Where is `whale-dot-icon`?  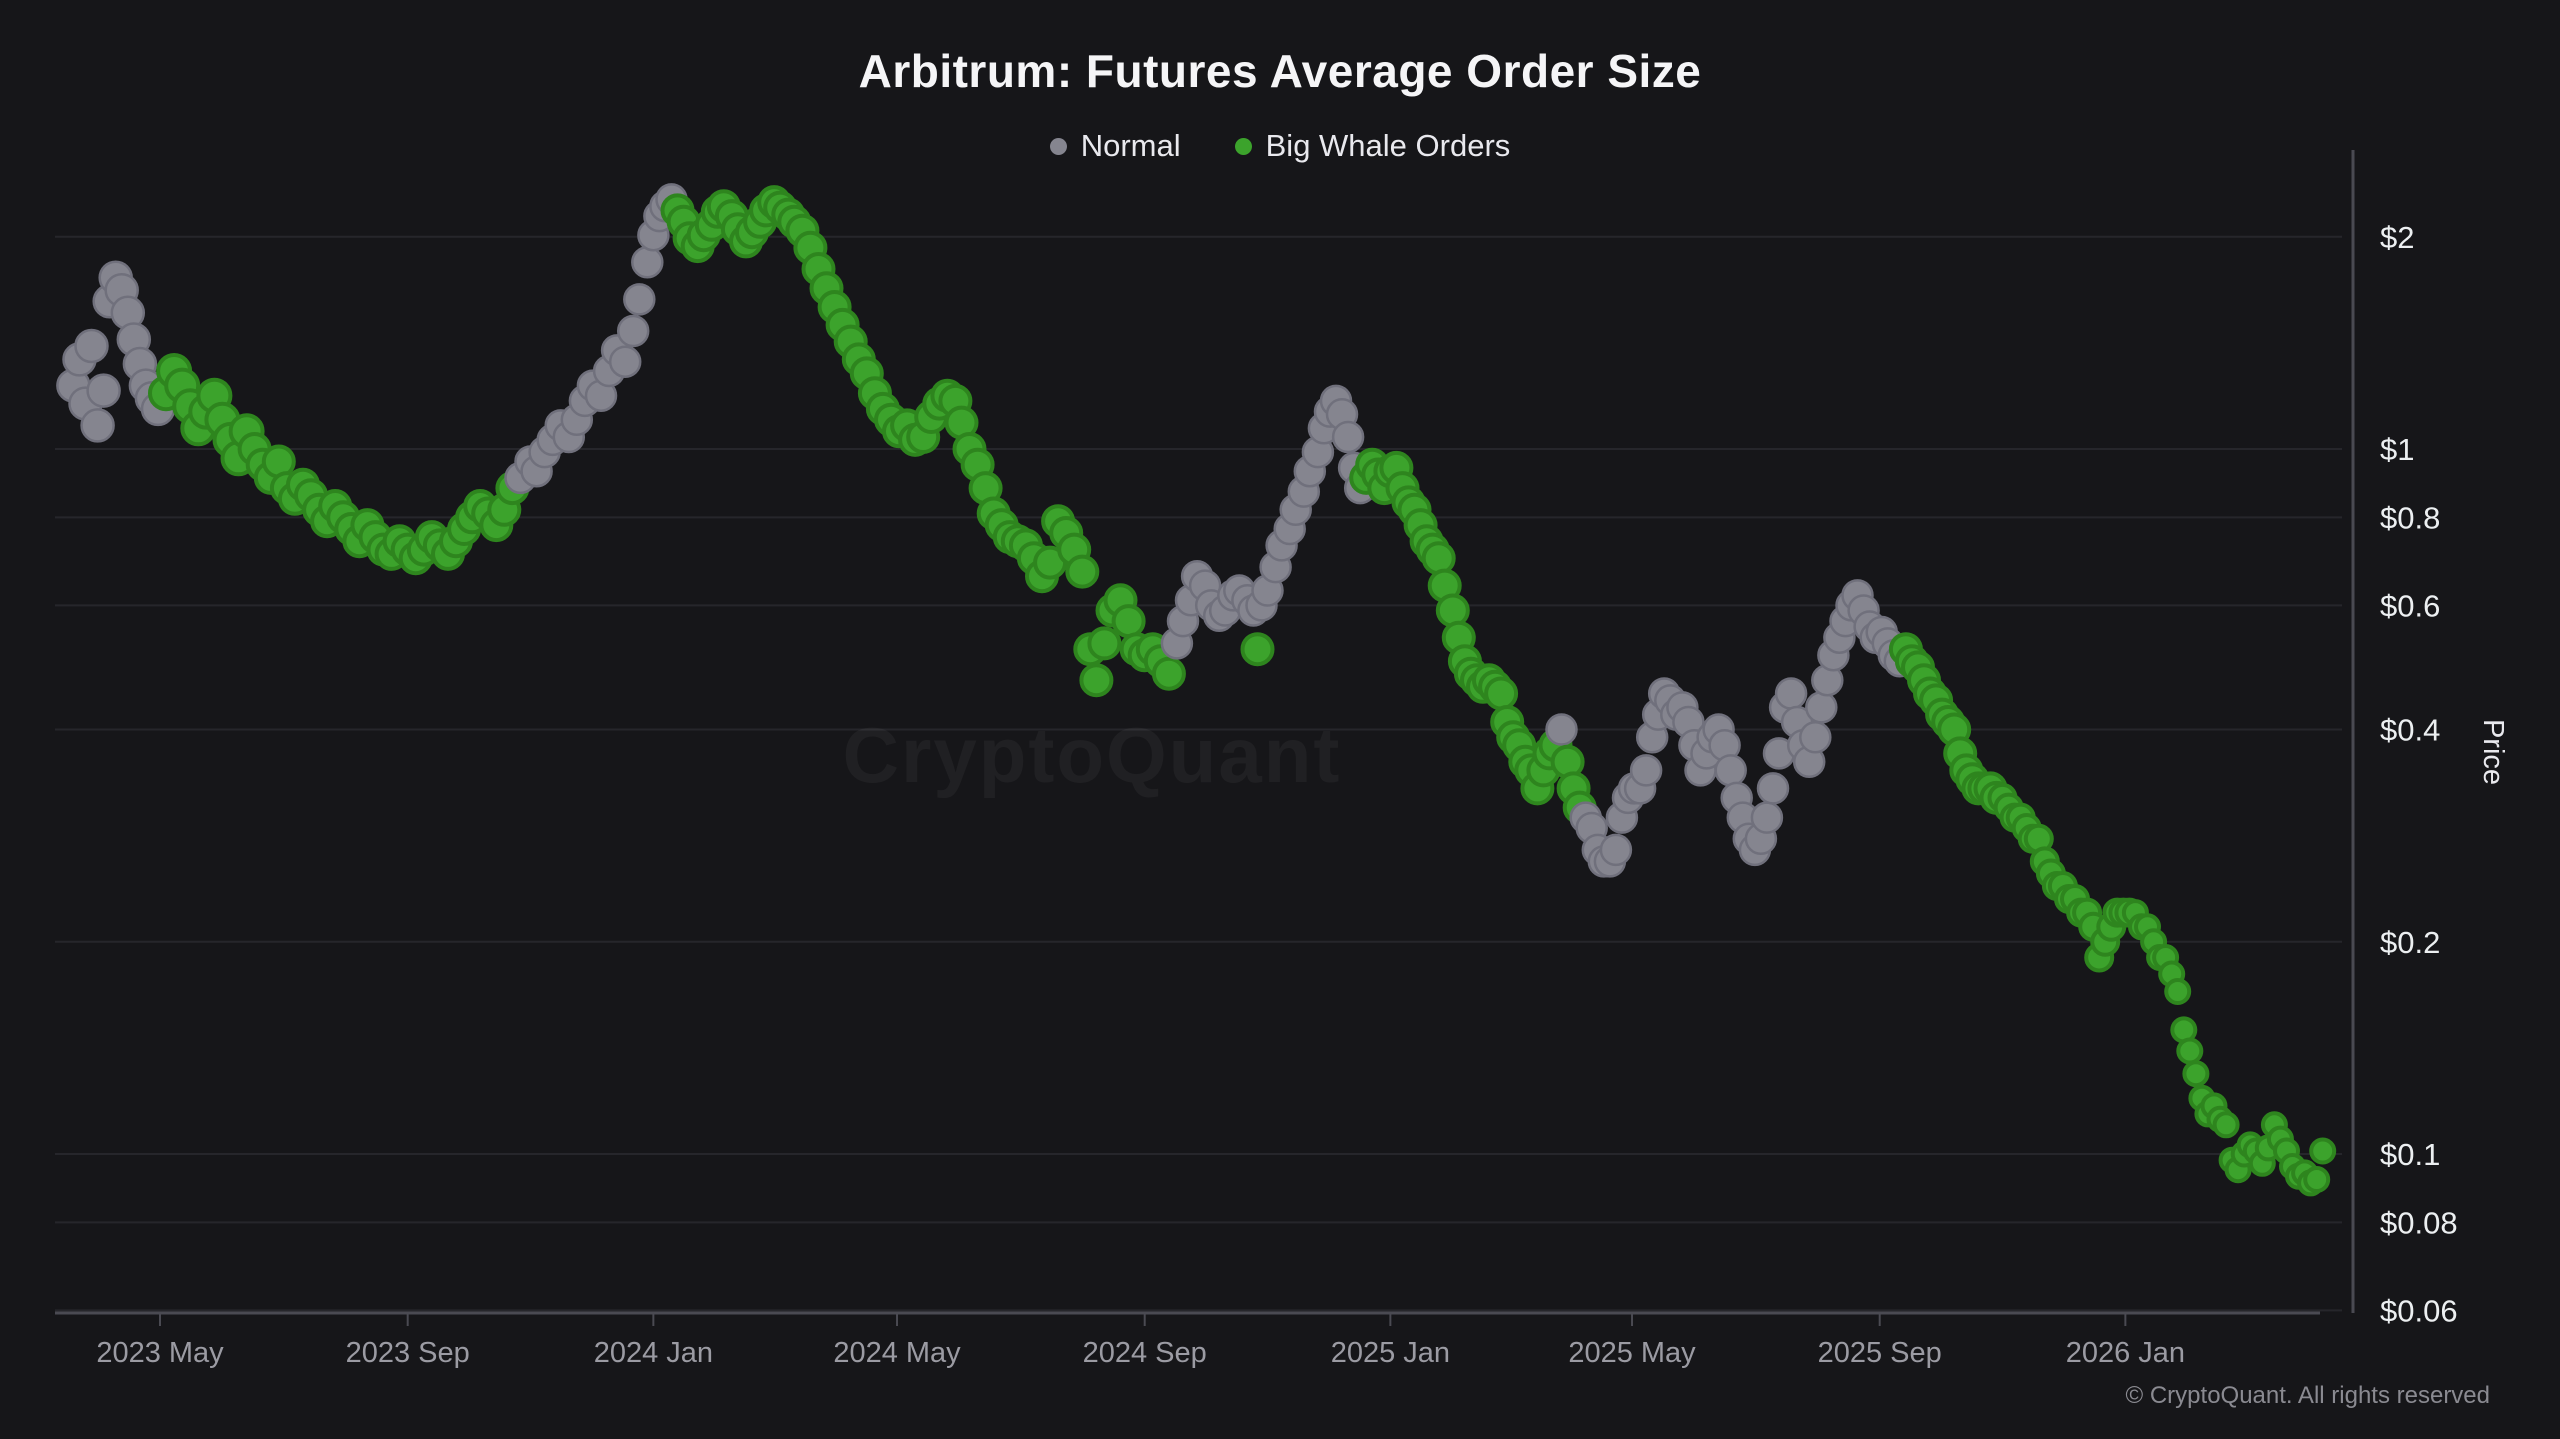
whale-dot-icon is located at coordinates (1243, 146).